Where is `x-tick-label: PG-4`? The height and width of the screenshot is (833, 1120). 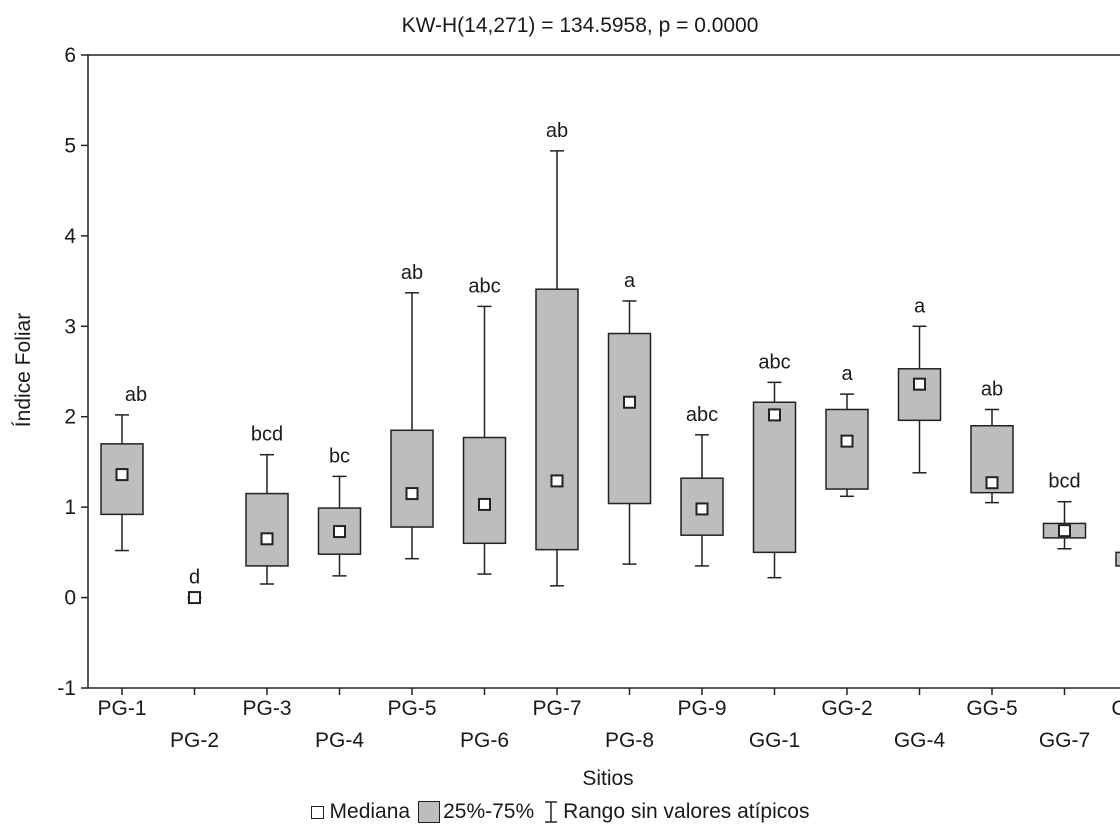
x-tick-label: PG-4 is located at coordinates (339, 740).